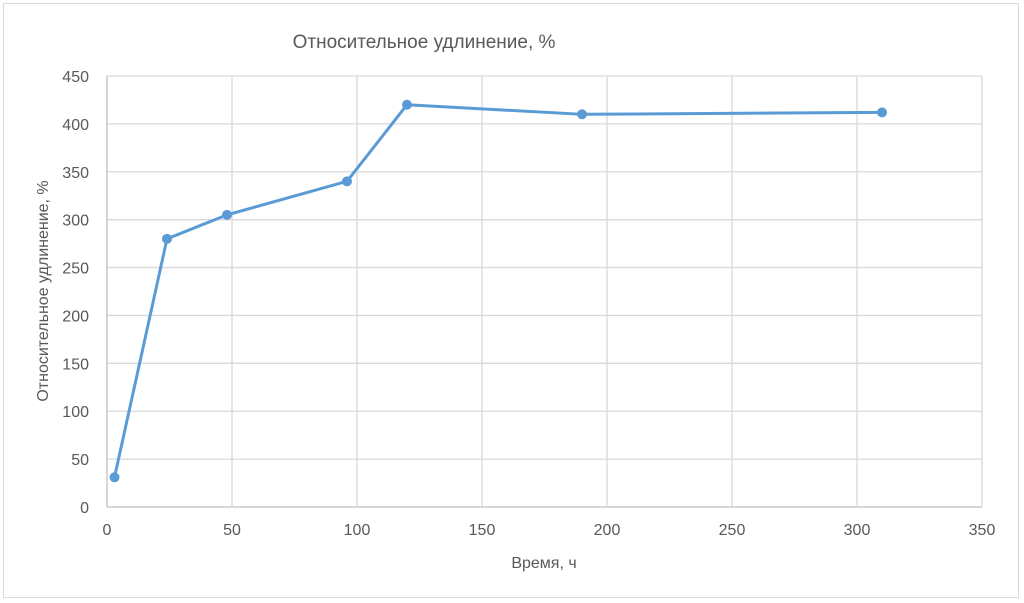  I want to click on x-axis-label: Время, ч, so click(543, 563).